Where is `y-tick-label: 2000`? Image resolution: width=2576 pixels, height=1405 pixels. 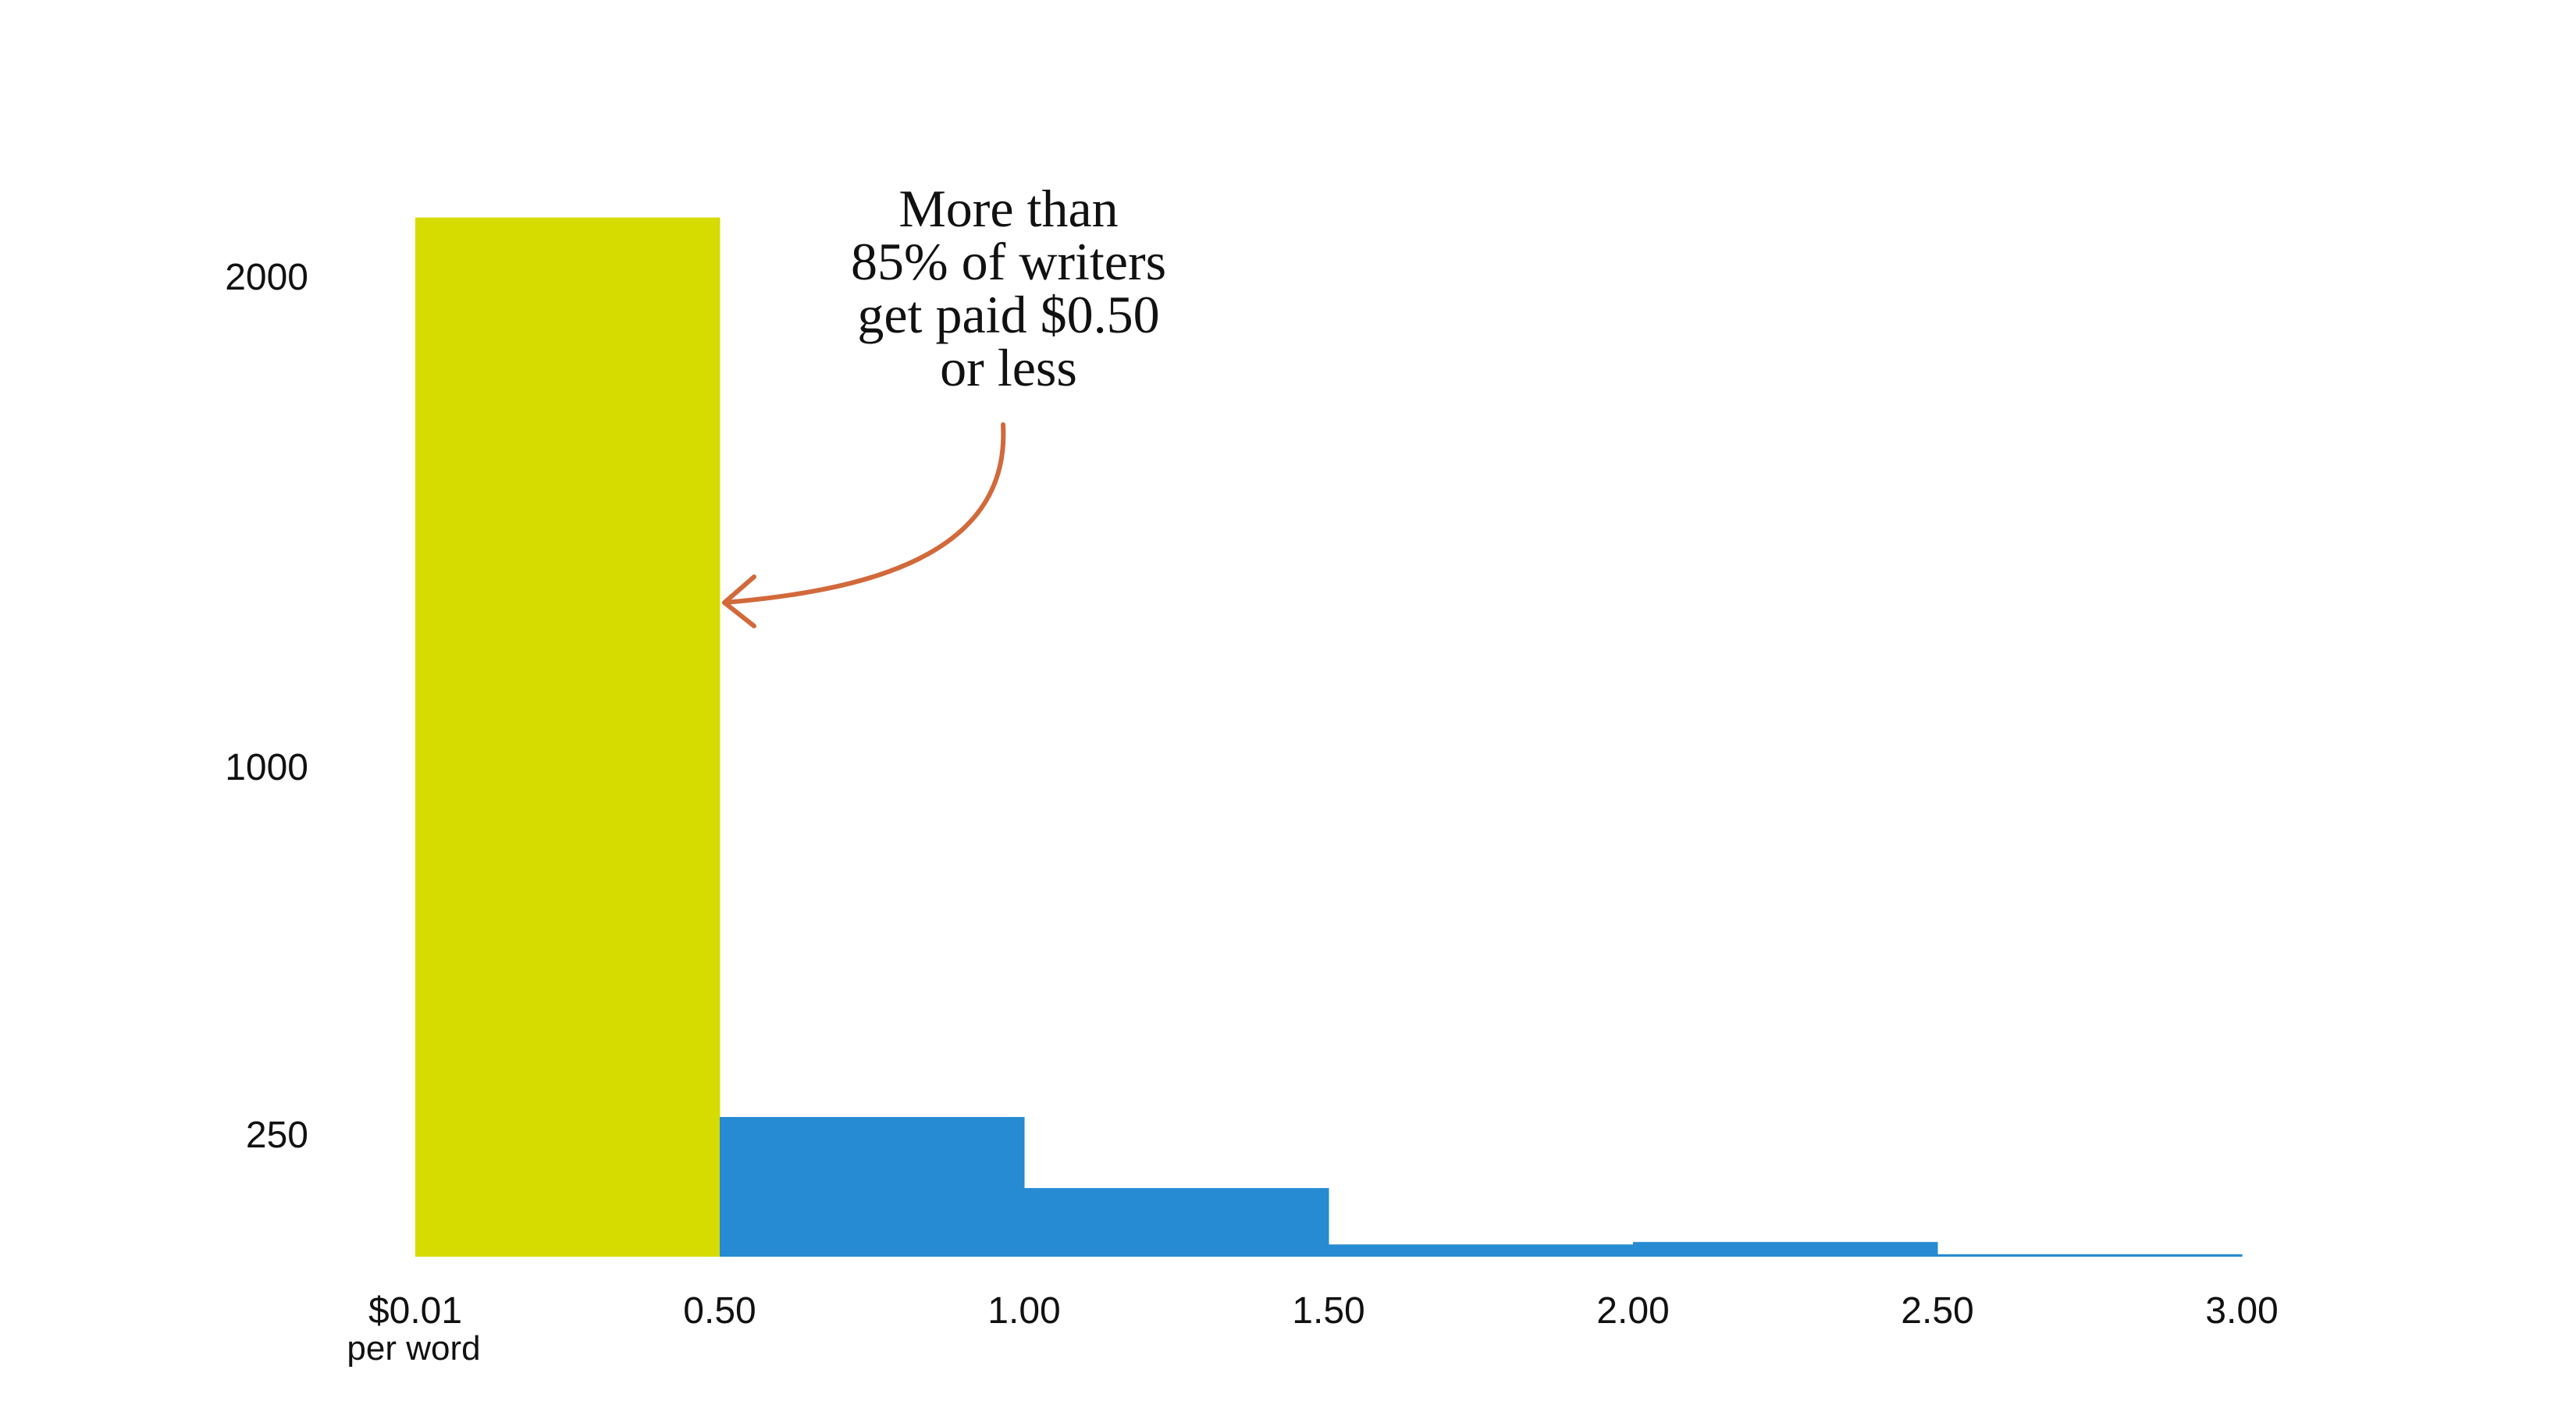 y-tick-label: 2000 is located at coordinates (266, 277).